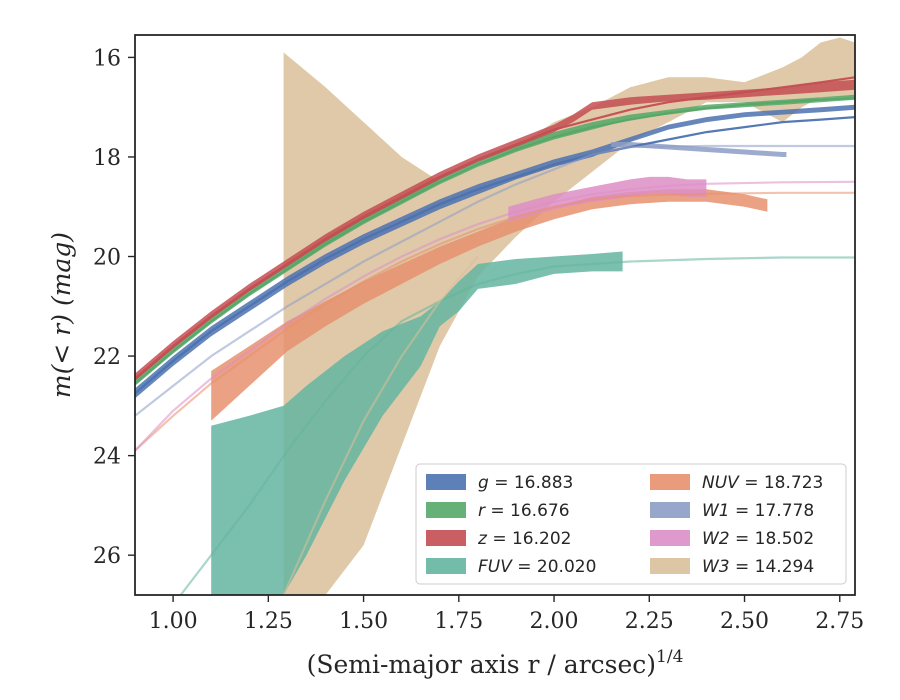 The image size is (900, 700). What do you see at coordinates (670, 482) in the screenshot?
I see `legend-swatch-nuv` at bounding box center [670, 482].